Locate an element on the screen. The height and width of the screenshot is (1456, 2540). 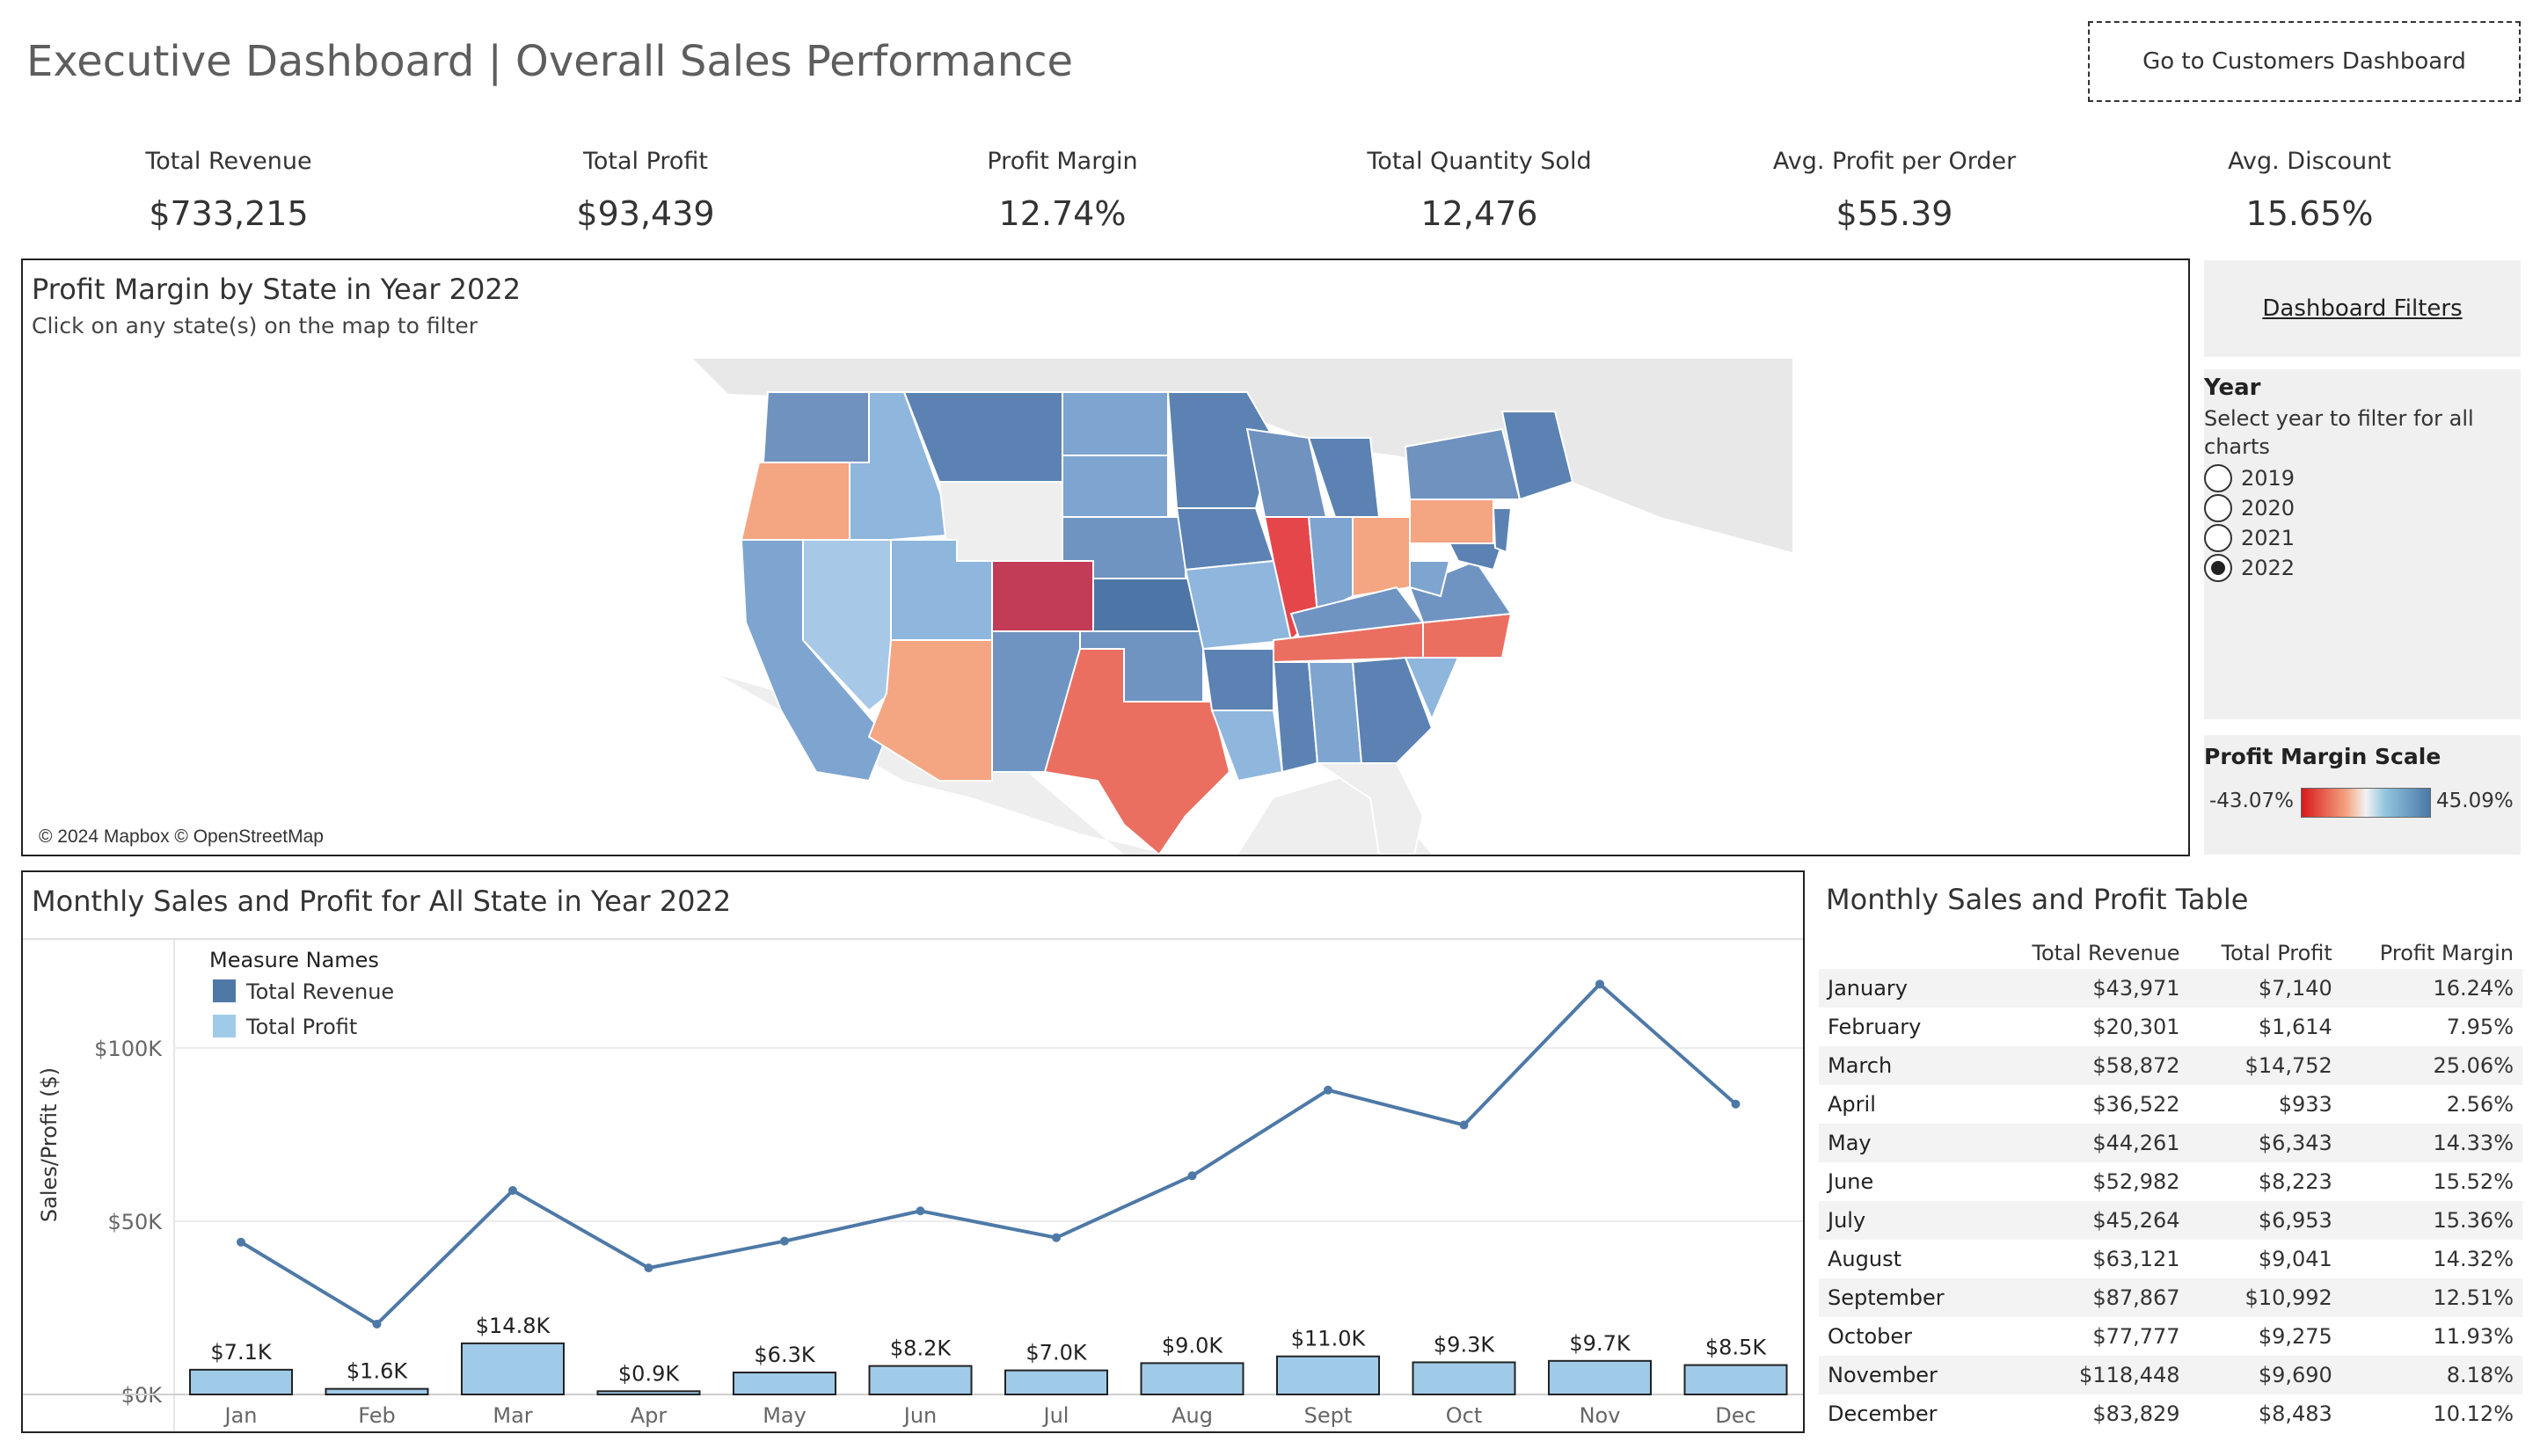
revenue-line is located at coordinates (988, 1154).